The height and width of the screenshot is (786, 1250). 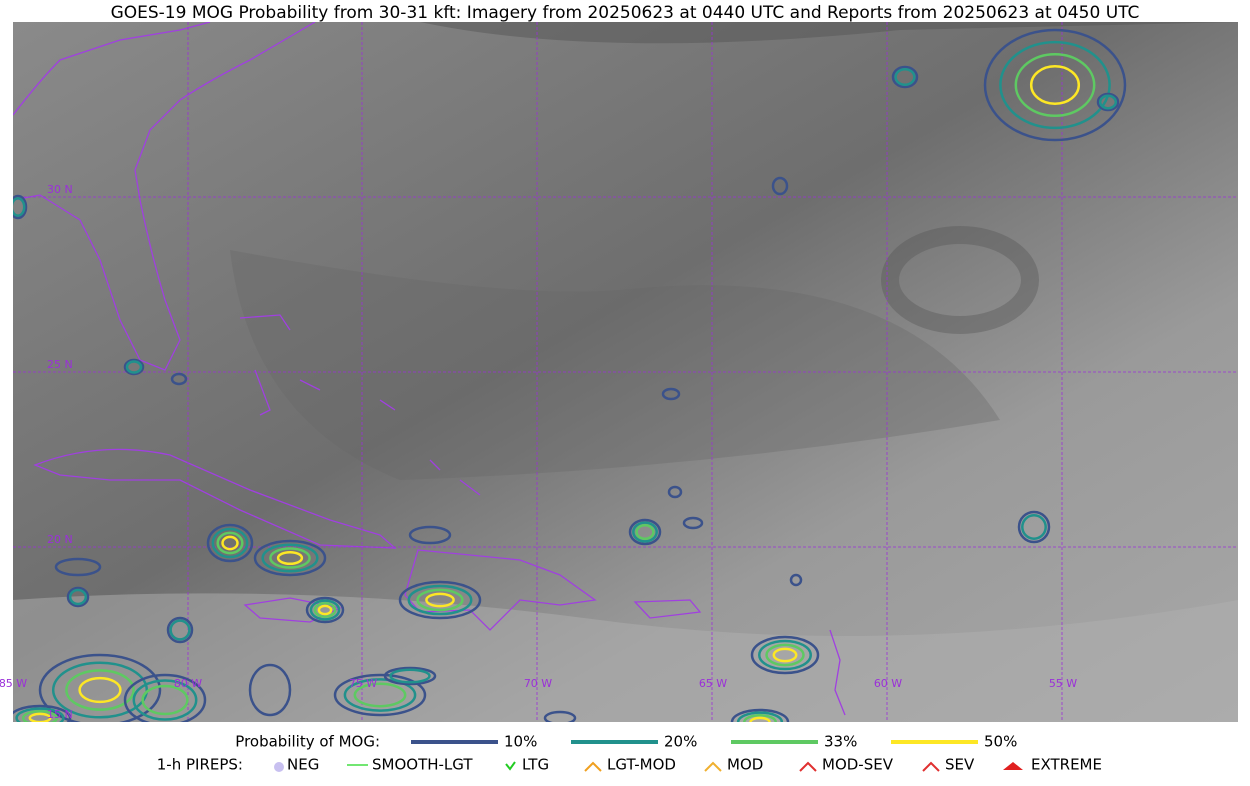 What do you see at coordinates (1000, 742) in the screenshot?
I see `legend-item: 50%` at bounding box center [1000, 742].